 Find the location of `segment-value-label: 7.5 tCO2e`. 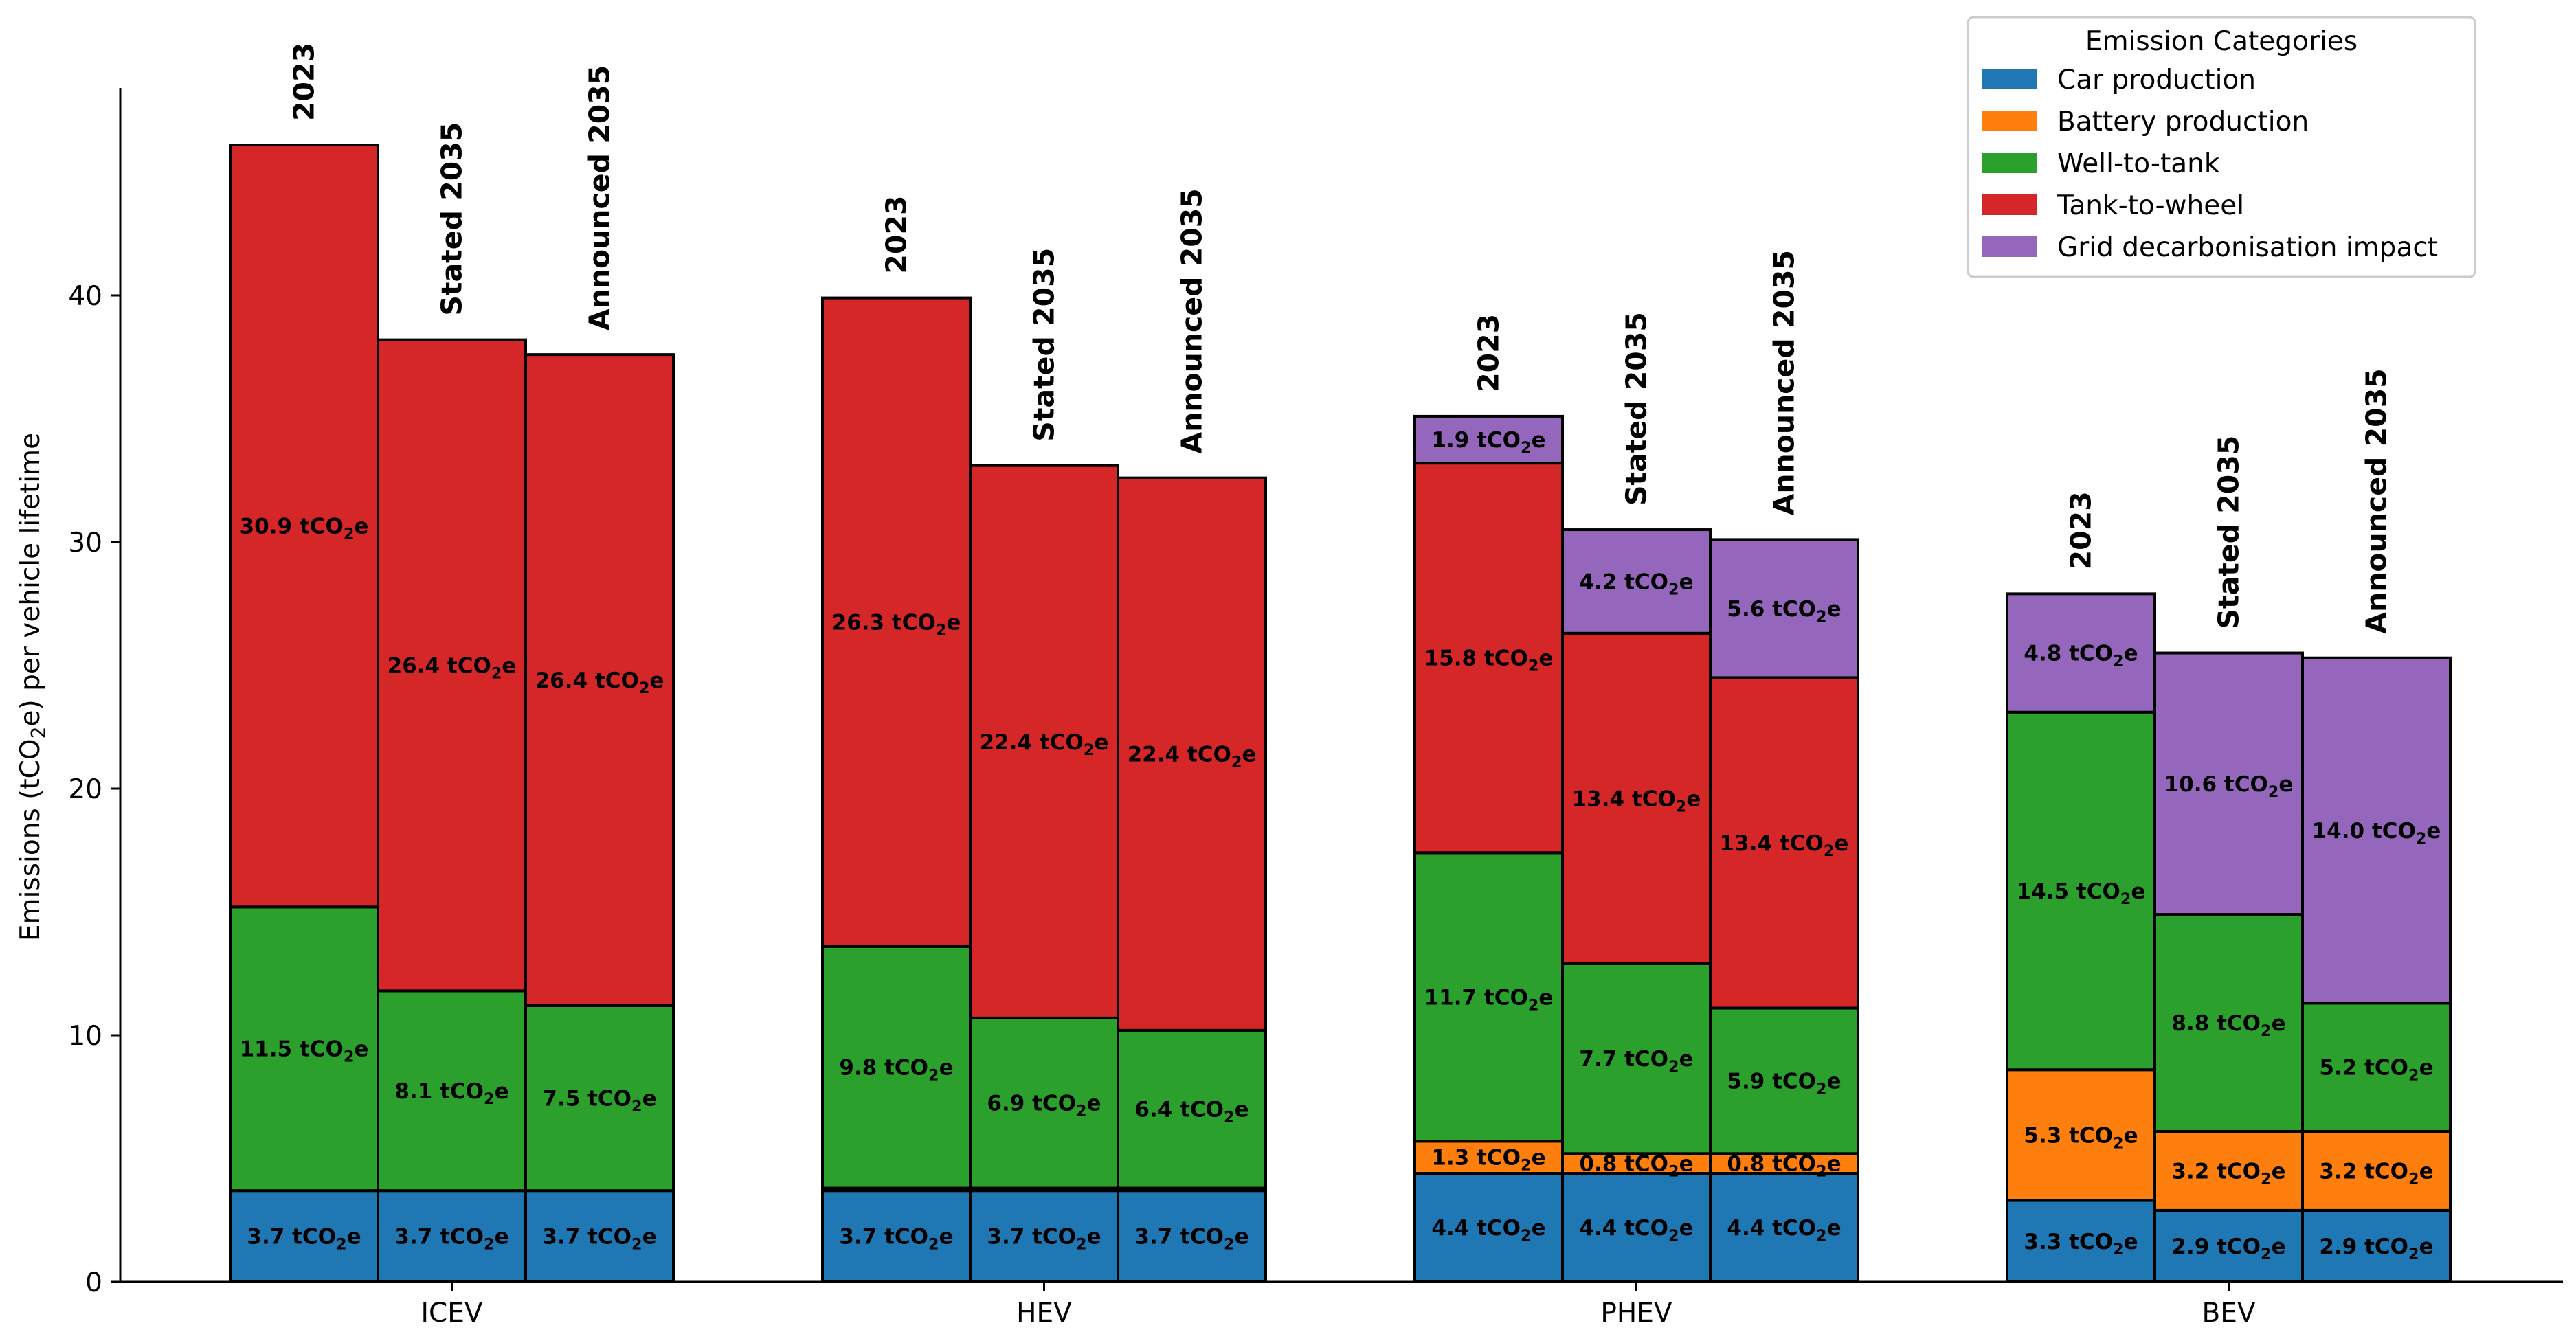

segment-value-label: 7.5 tCO2e is located at coordinates (599, 1101).